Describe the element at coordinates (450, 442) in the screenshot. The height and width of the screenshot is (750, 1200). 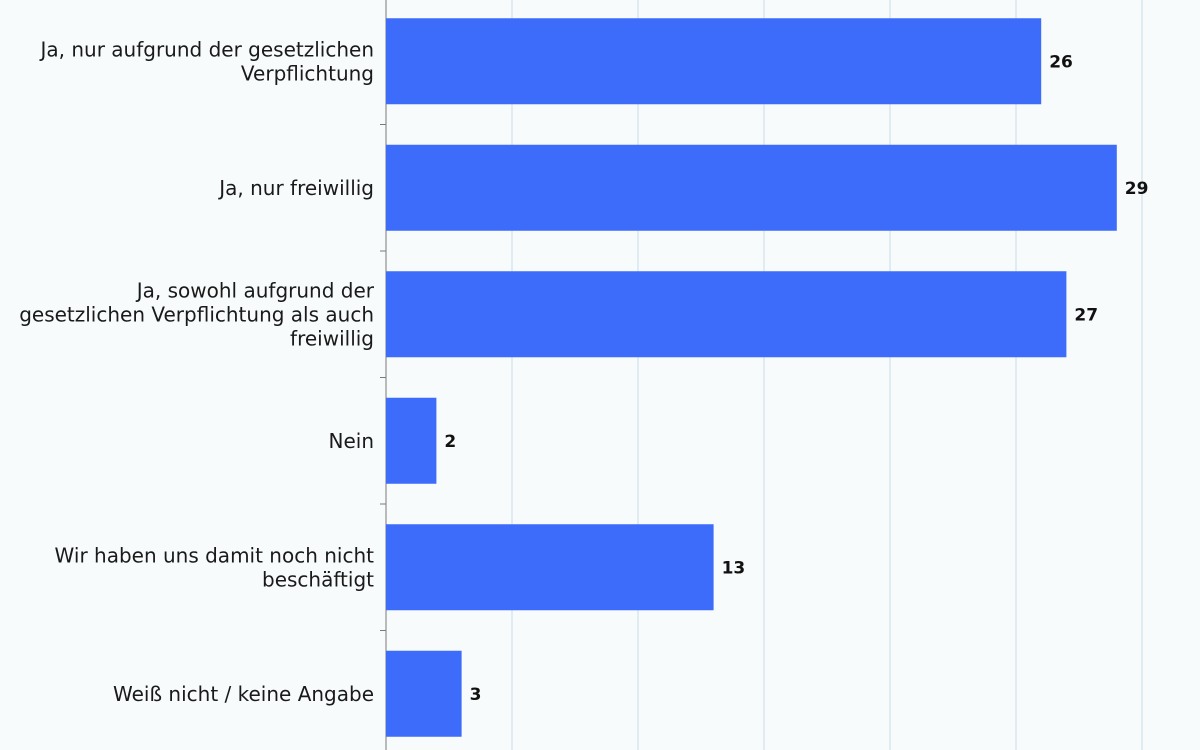
I see `value-label: 2` at that location.